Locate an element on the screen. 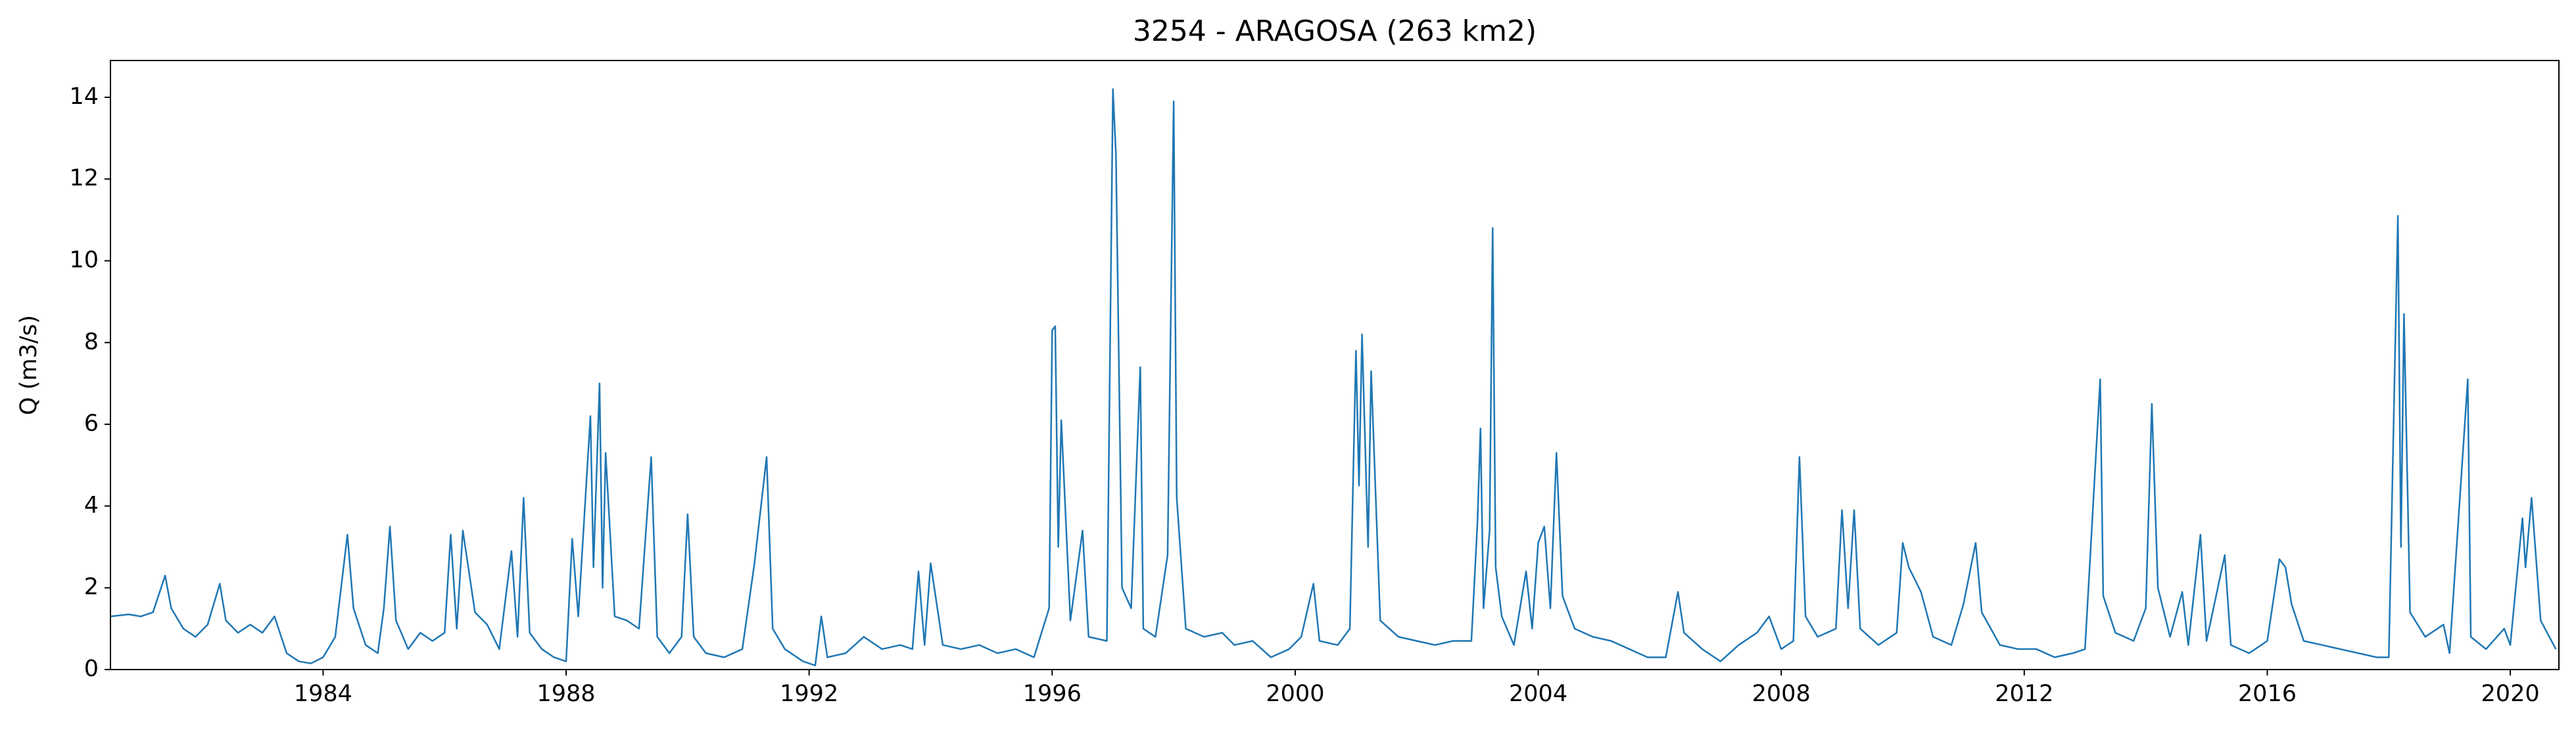  y-tick-label: 0 is located at coordinates (92, 669).